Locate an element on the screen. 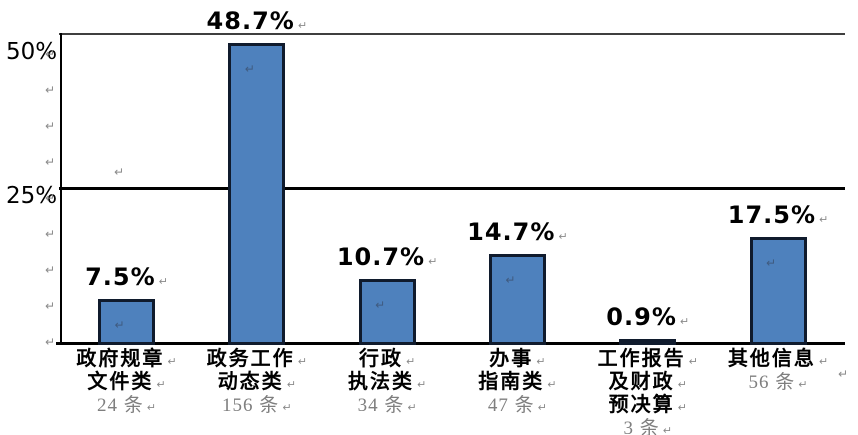 Image resolution: width=858 pixels, height=435 pixels. category-label-line: 政务工作 ↵ is located at coordinates (257, 360).